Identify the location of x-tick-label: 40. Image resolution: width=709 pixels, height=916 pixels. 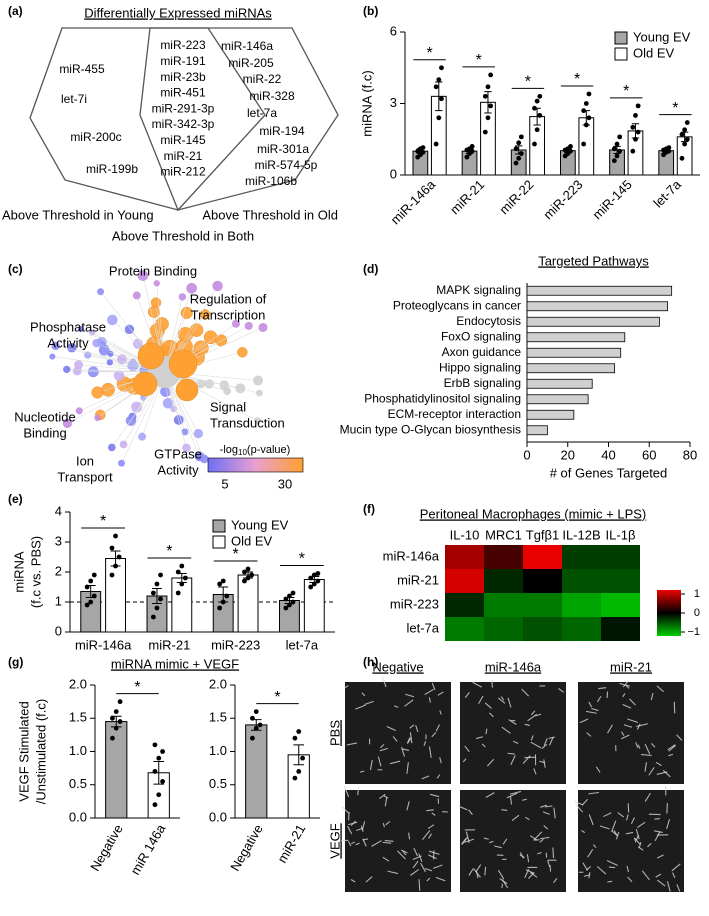
(608, 454).